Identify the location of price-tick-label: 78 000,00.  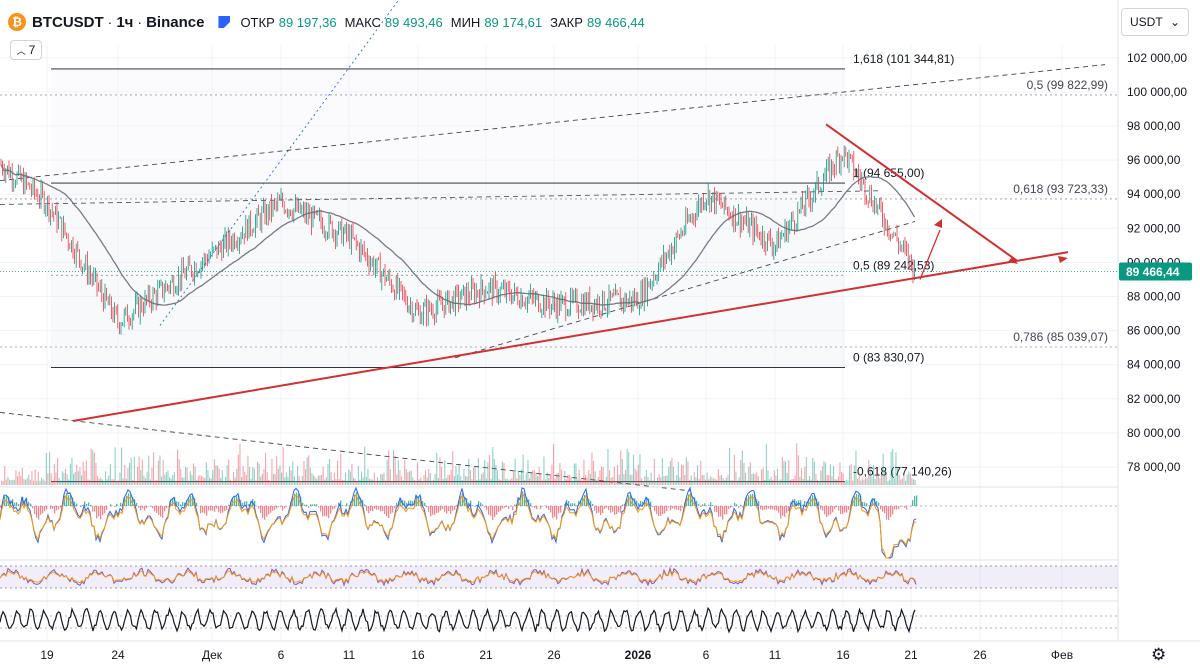
(1154, 467).